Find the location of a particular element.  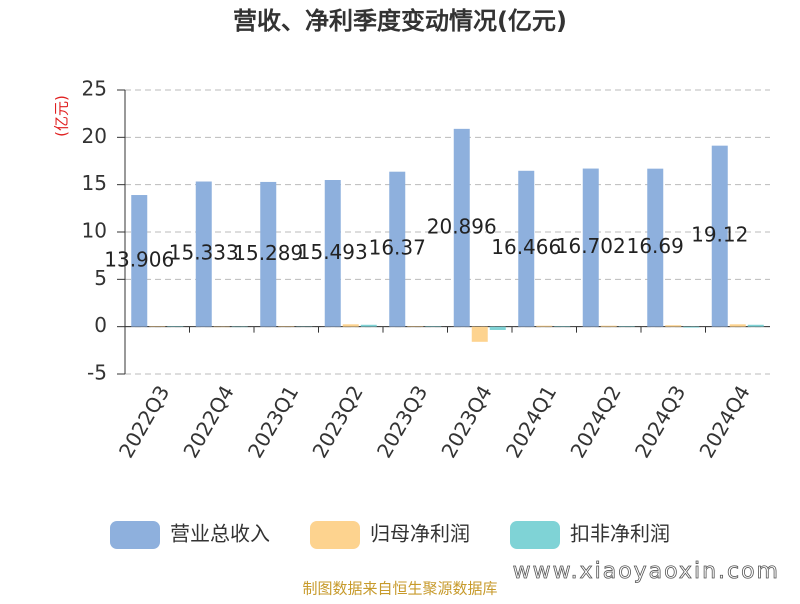

legend-label: 营业总收入 is located at coordinates (220, 534).